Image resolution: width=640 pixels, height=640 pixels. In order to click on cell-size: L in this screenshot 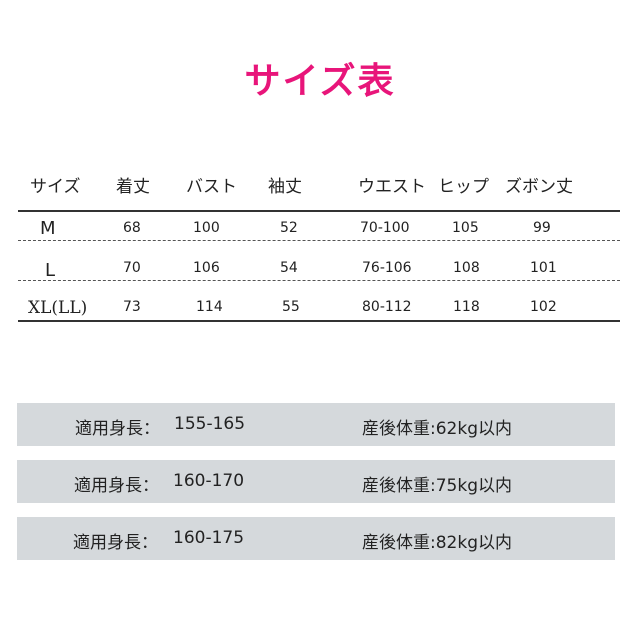, I will do `click(50, 270)`.